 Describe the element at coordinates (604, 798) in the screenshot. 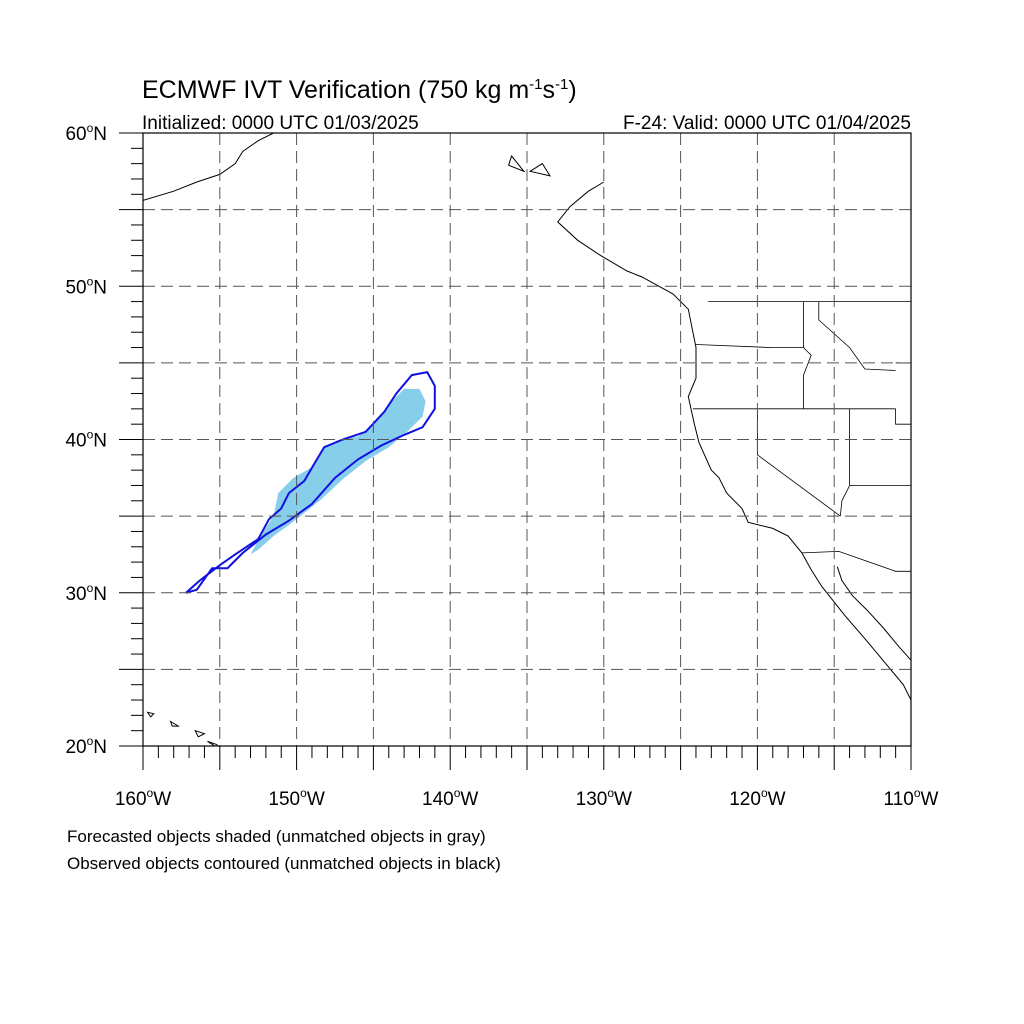

I see `lon-label: 130oW` at that location.